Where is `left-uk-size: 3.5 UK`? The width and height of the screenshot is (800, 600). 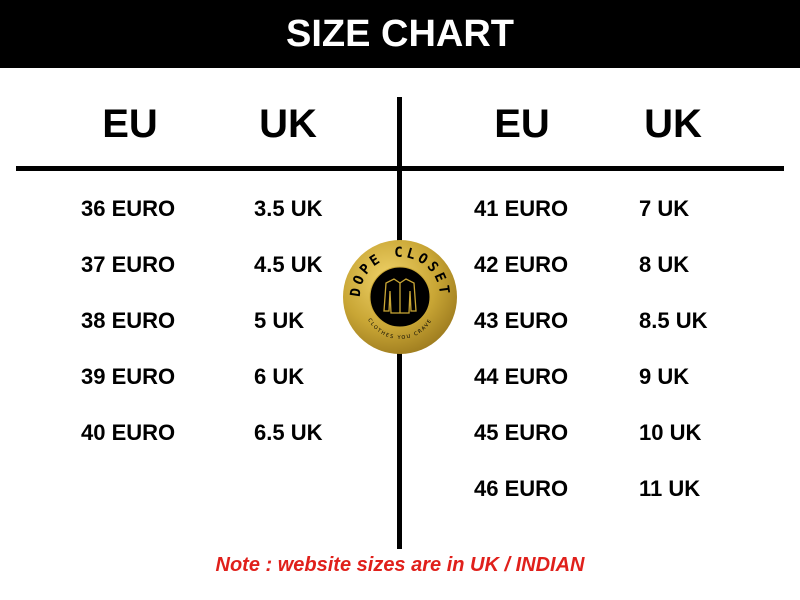
left-uk-size: 3.5 UK is located at coordinates (288, 208).